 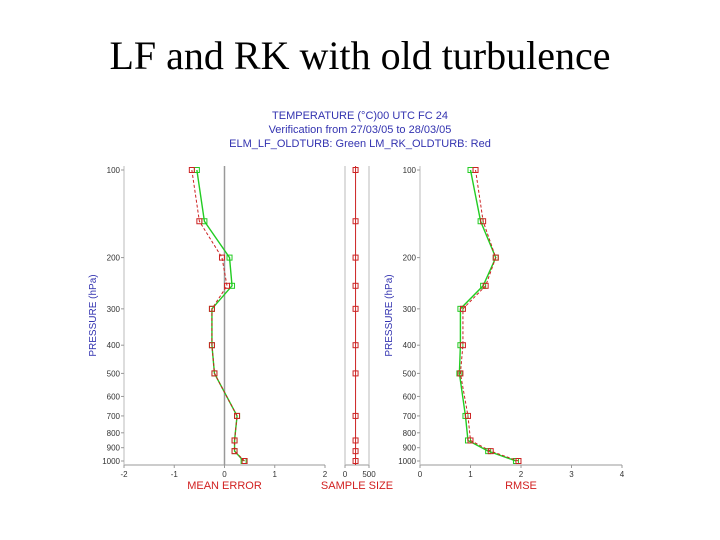 What do you see at coordinates (360, 130) in the screenshot?
I see `chart-subtitle: Verification from 27/03/05 to 28/03/05` at bounding box center [360, 130].